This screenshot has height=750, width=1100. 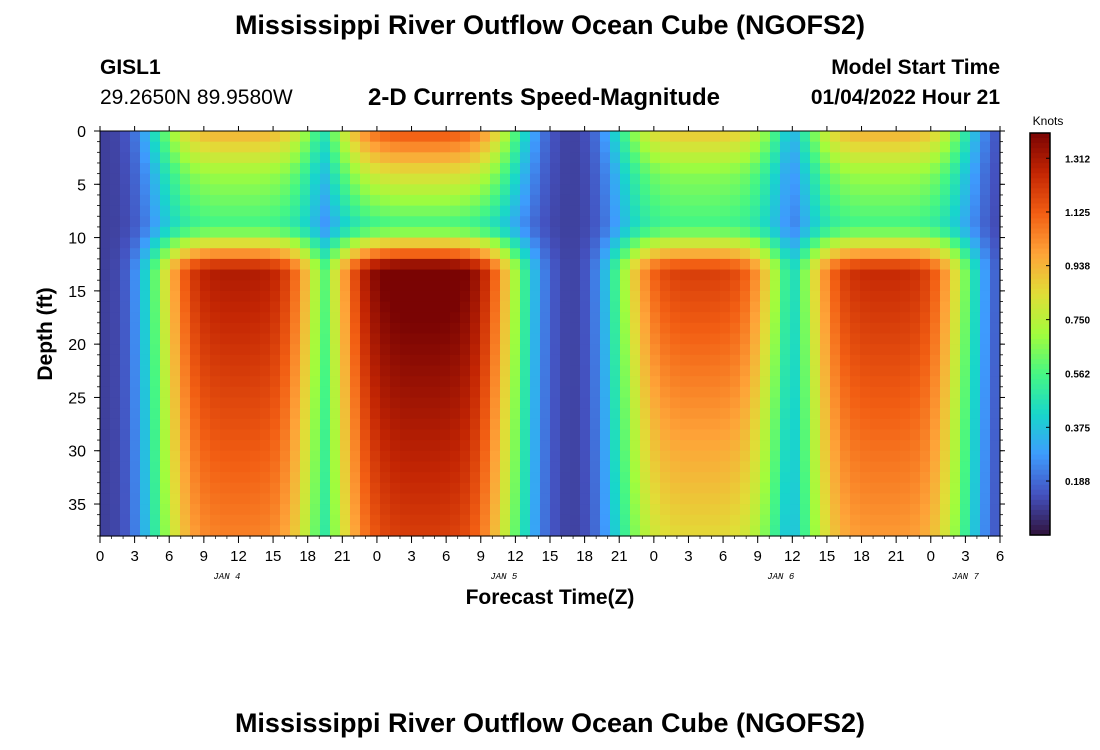 I want to click on x-tick-label: 12, so click(x=792, y=556).